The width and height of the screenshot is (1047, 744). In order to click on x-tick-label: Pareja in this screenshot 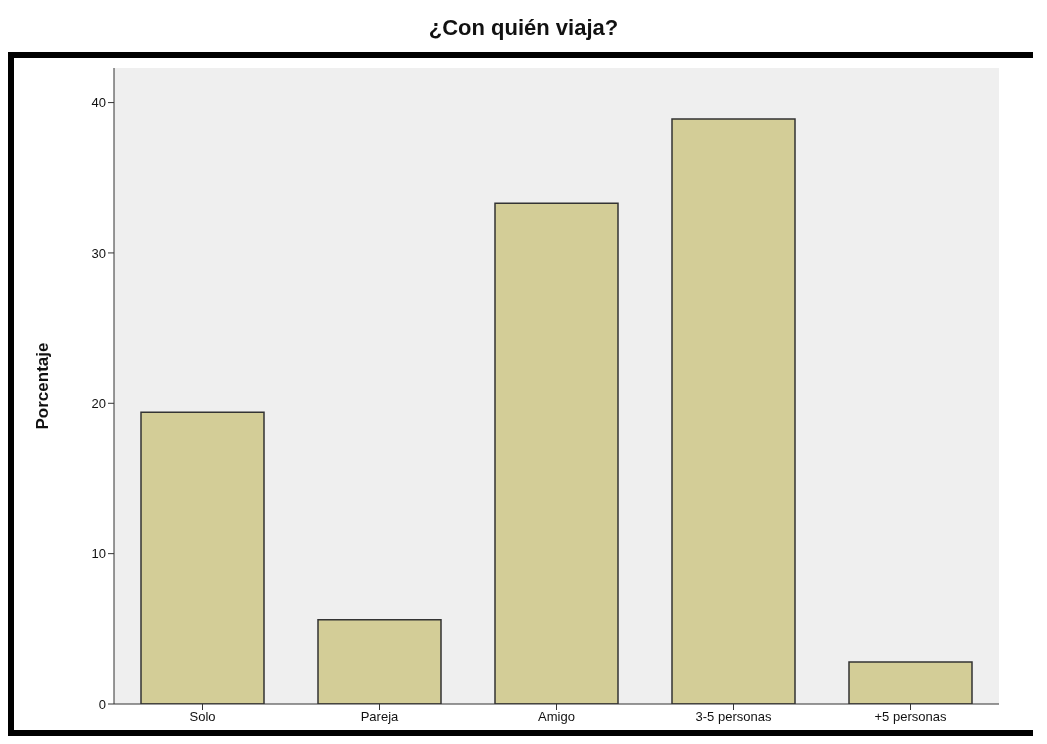, I will do `click(380, 717)`.